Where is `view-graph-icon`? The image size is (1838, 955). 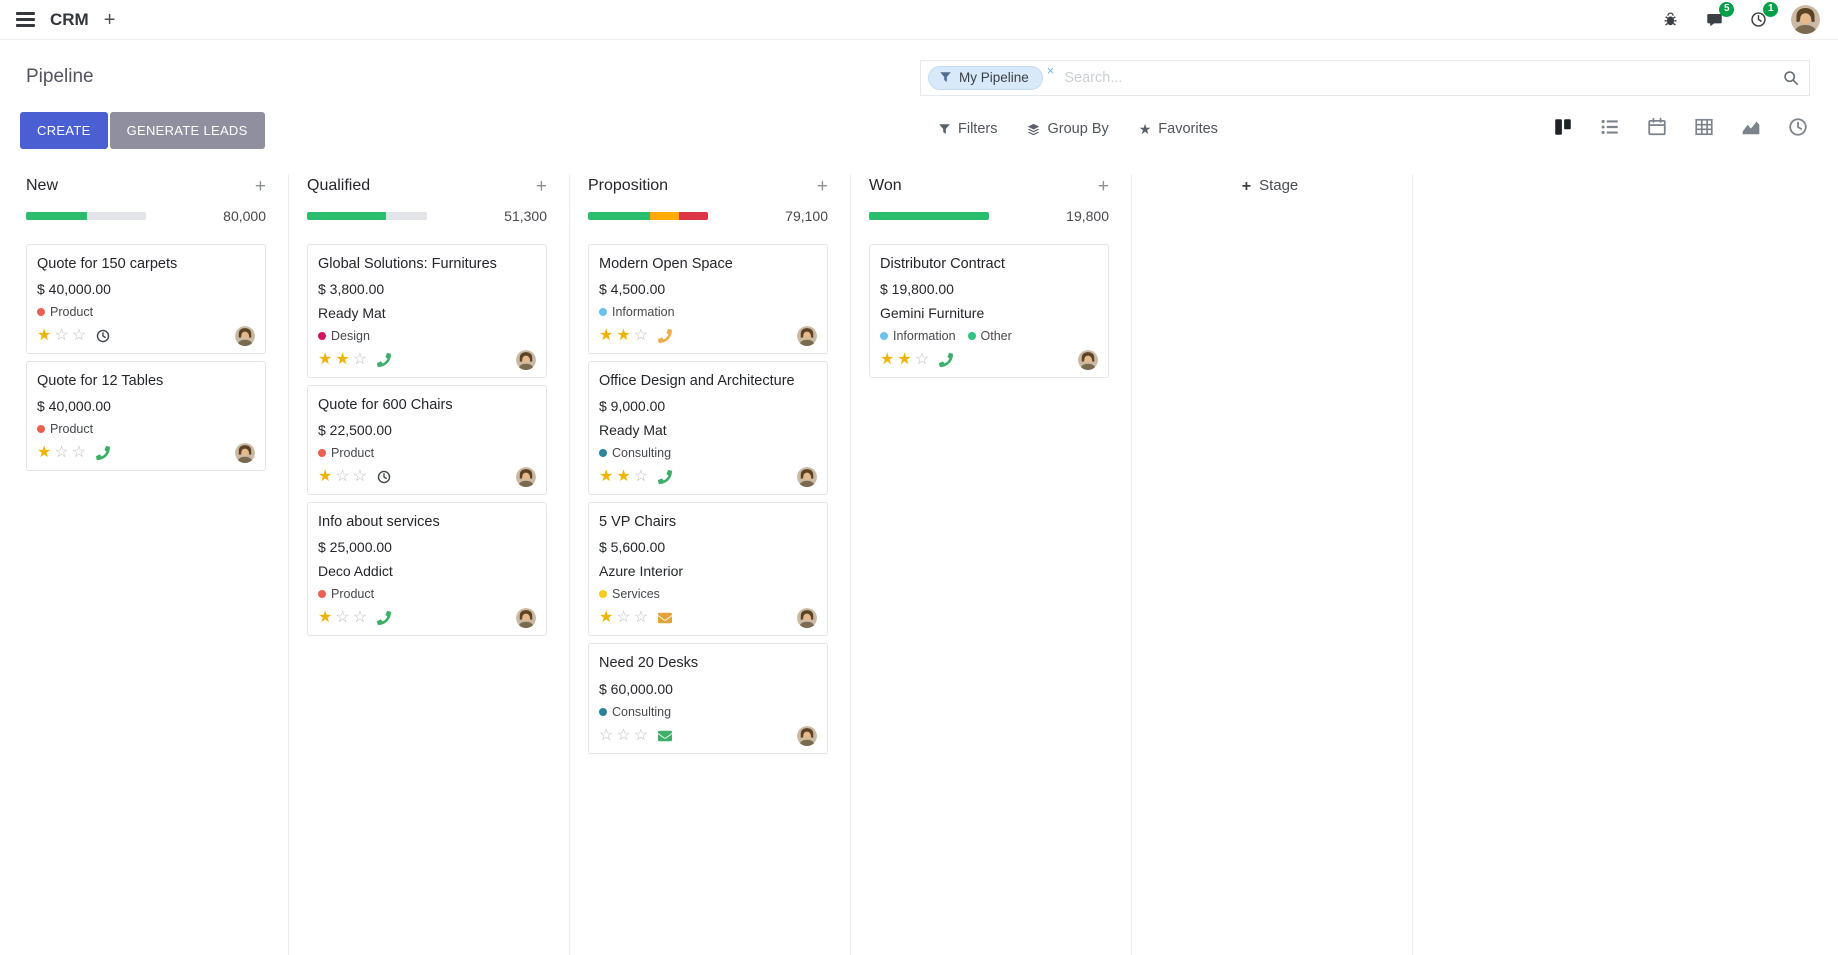
view-graph-icon is located at coordinates (1751, 127).